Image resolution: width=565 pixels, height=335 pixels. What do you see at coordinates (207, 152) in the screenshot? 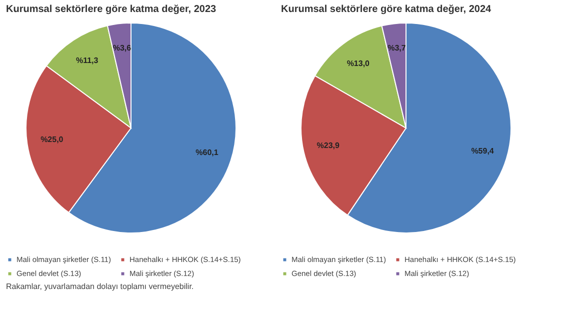
I see `data-label: %60,1` at bounding box center [207, 152].